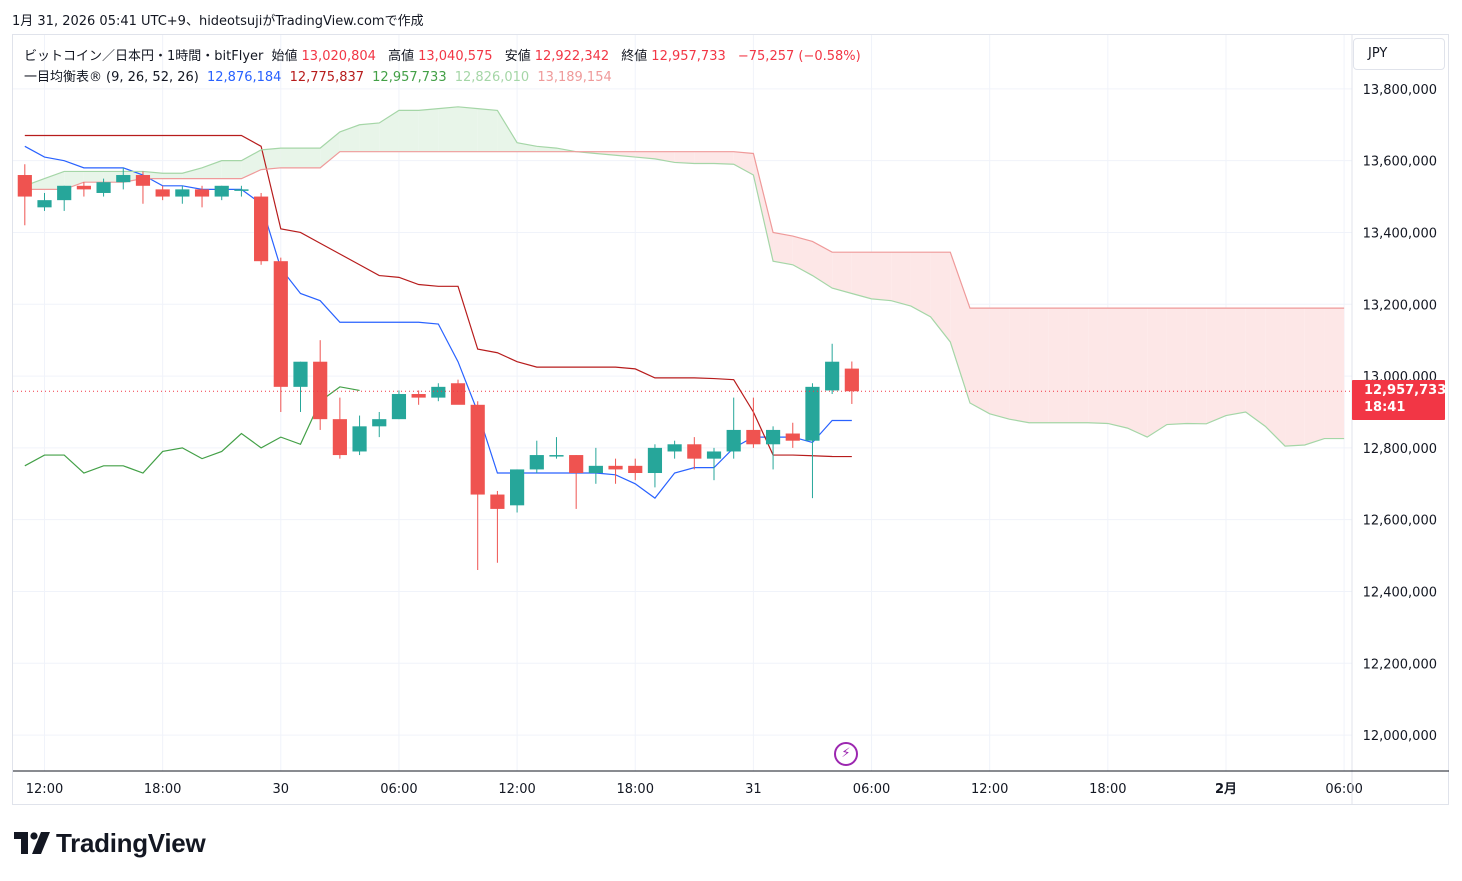 This screenshot has width=1462, height=881. What do you see at coordinates (799, 56) in the screenshot?
I see `price-change: −75,257 (−0.58%)` at bounding box center [799, 56].